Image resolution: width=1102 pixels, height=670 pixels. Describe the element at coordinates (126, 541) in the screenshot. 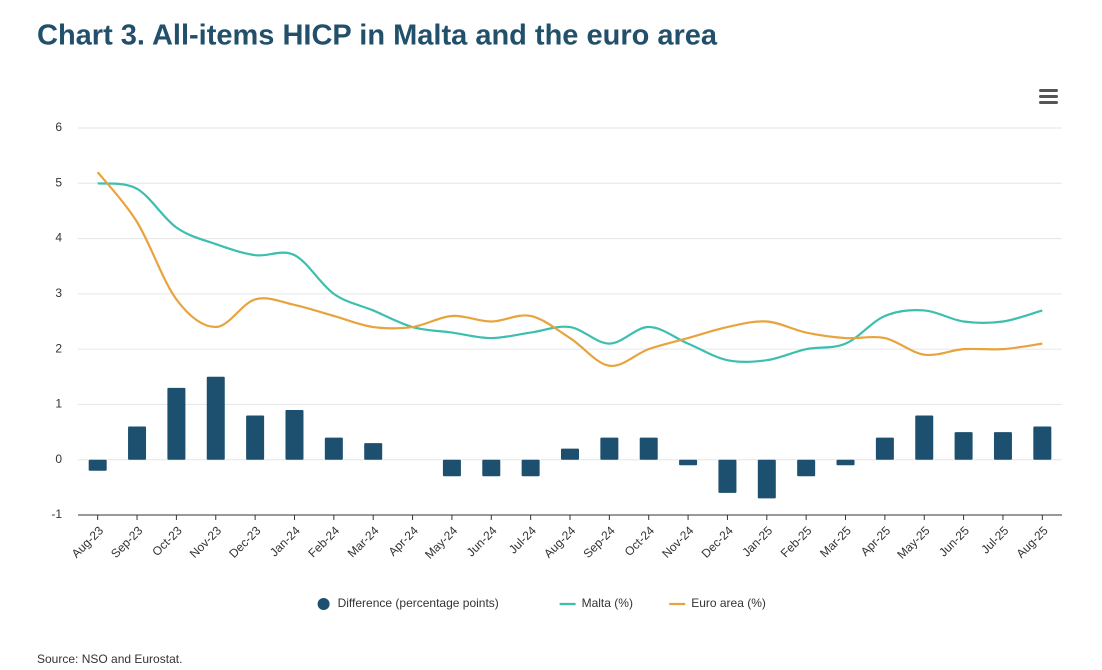

I see `x-tick-label: Sep-23` at that location.